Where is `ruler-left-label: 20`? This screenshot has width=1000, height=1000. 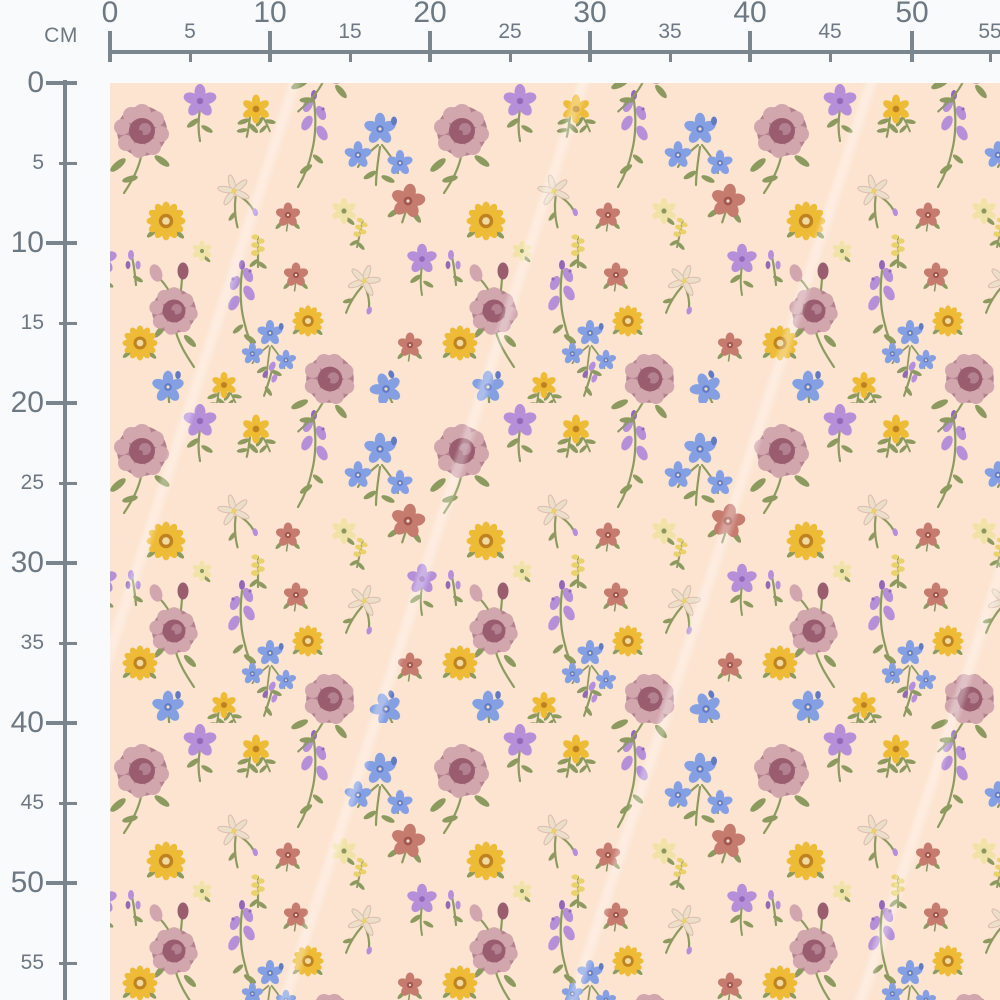 ruler-left-label: 20 is located at coordinates (27, 402).